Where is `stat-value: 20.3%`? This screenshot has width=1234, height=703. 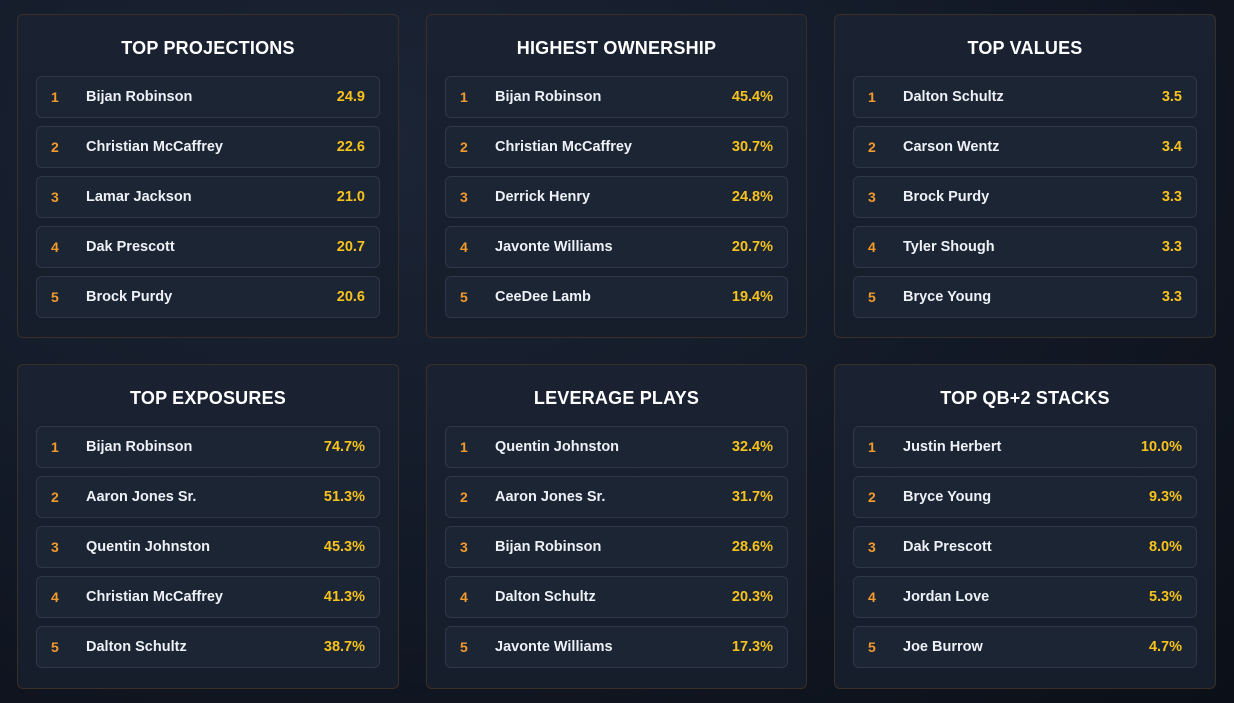
stat-value: 20.3% is located at coordinates (752, 597).